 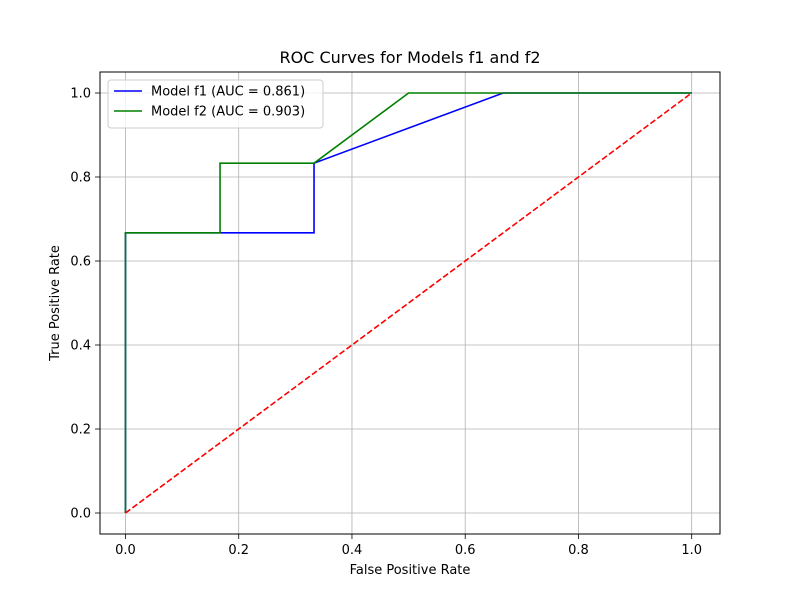 What do you see at coordinates (85, 304) in the screenshot?
I see `y-axis-ticks: 0.0 0.2 0.4 0.6 0.8 1.0` at bounding box center [85, 304].